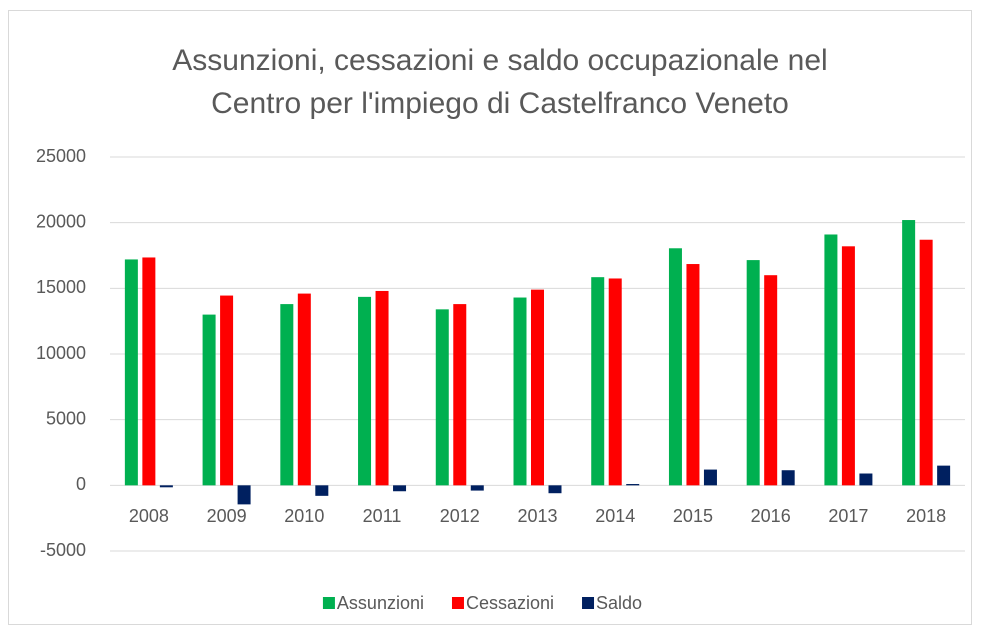 This screenshot has height=635, width=981. I want to click on y-tick-label: 0, so click(81, 484).